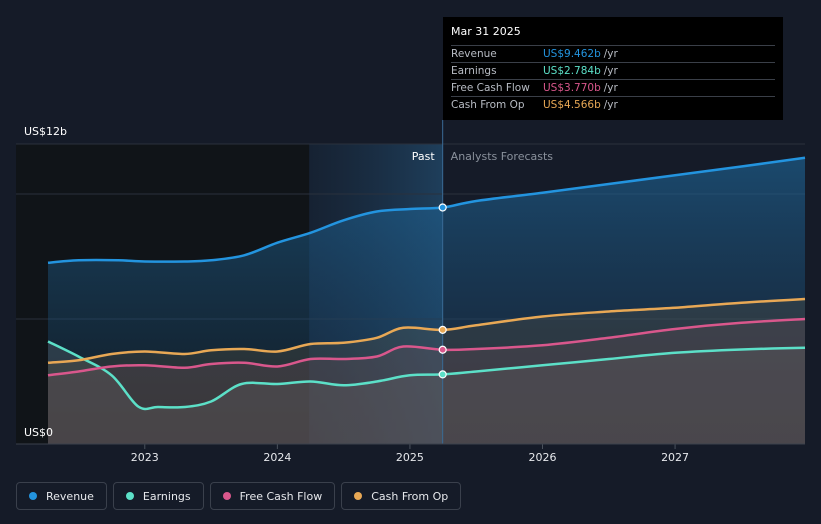 This screenshot has height=524, width=821. I want to click on x-tick-label: 2025, so click(410, 457).